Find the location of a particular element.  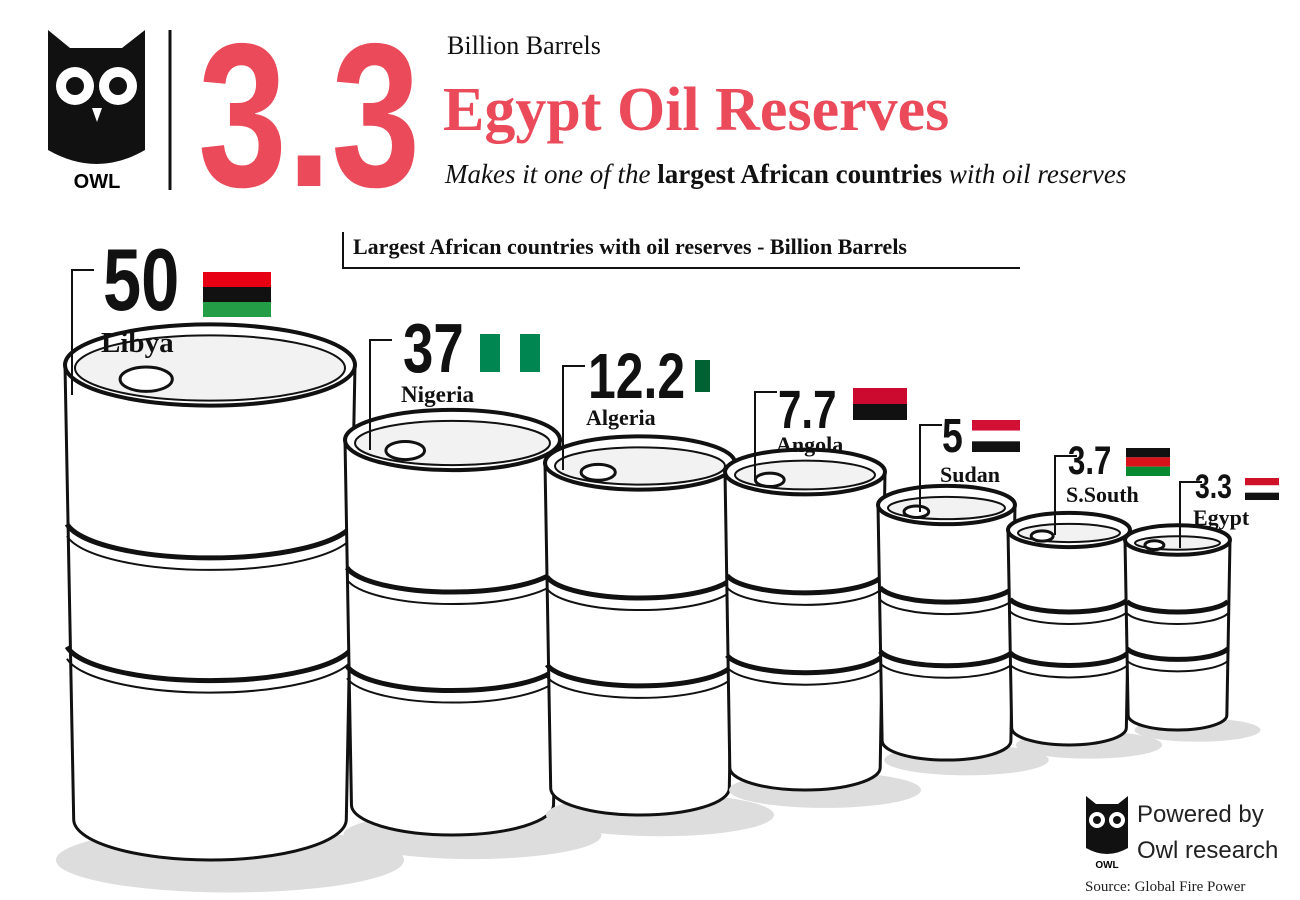

value-label: 5 is located at coordinates (952, 437).